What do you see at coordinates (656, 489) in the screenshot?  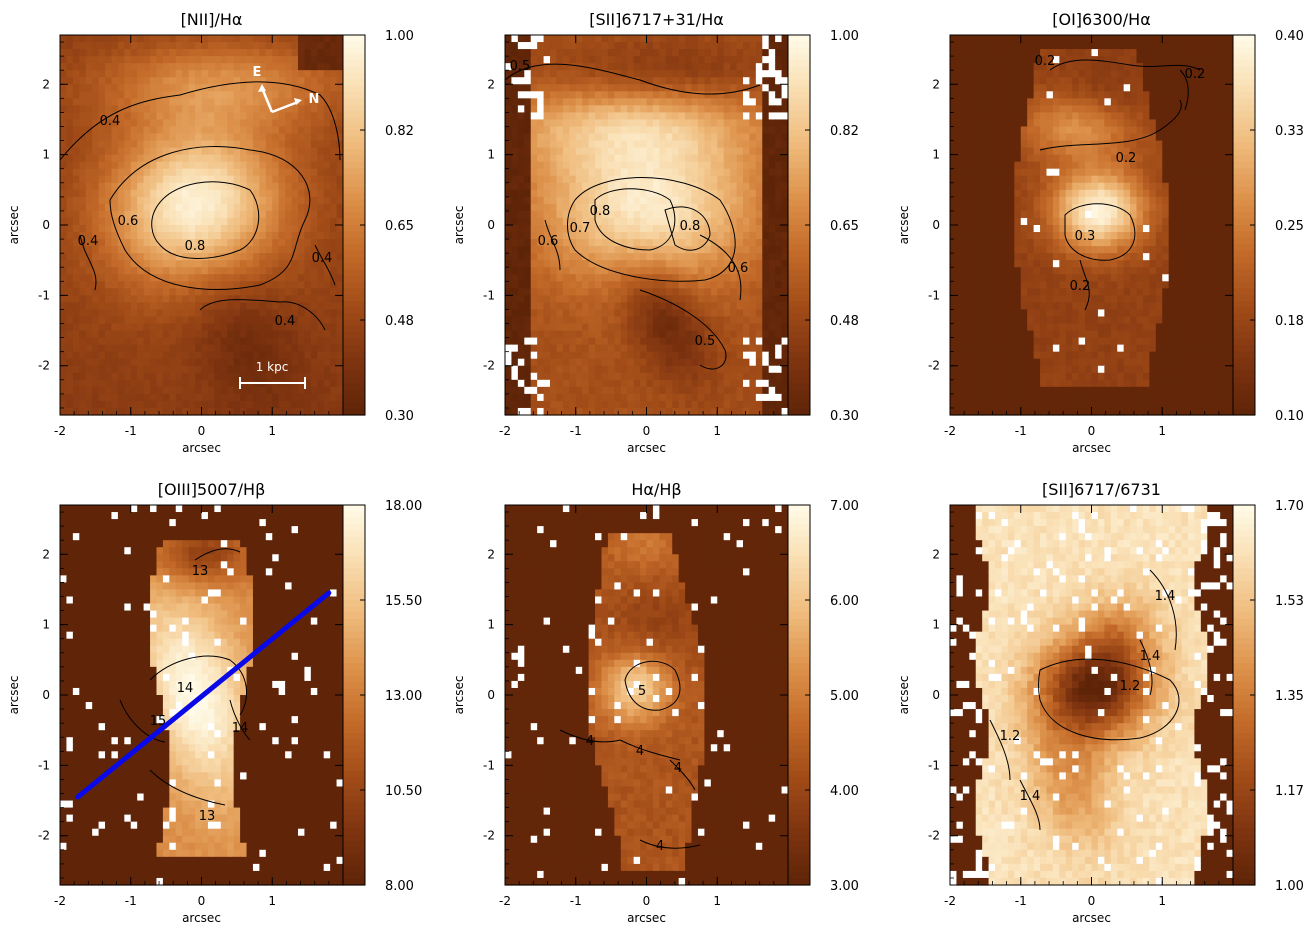 I see `panel-title: Hα/Hβ` at bounding box center [656, 489].